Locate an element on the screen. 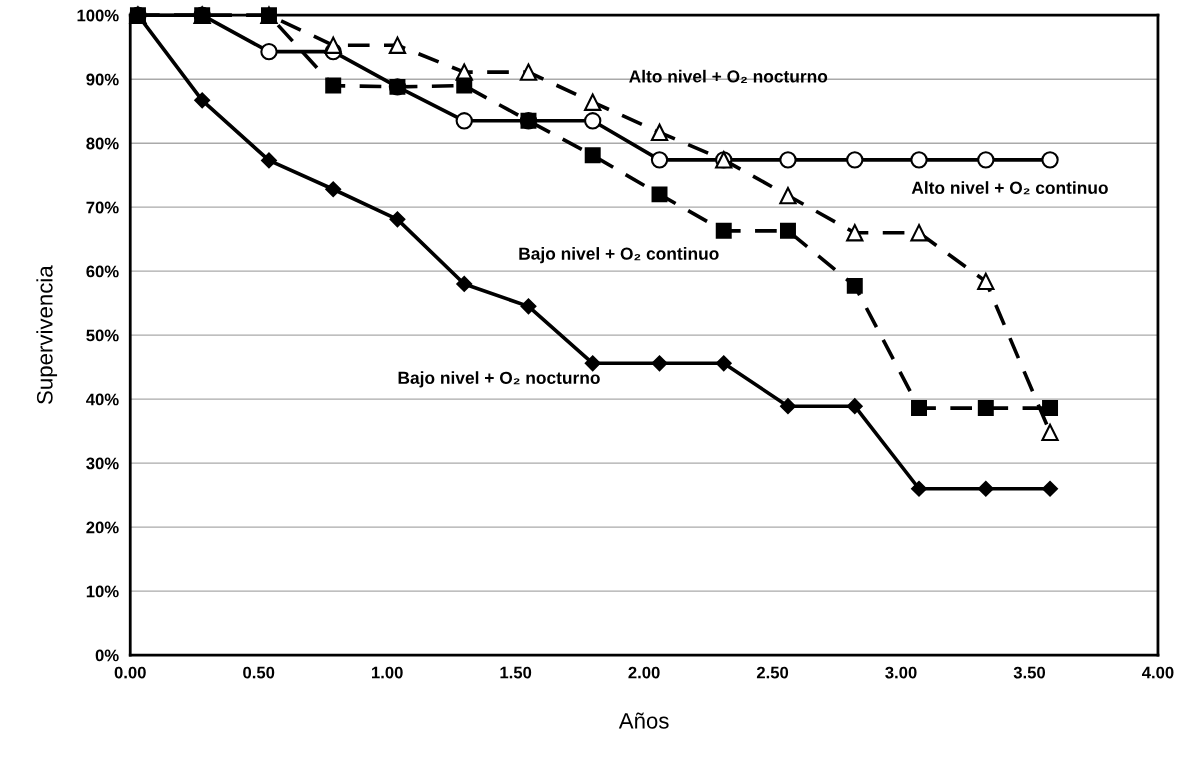 The image size is (1184, 760). y-tick-label: 80% is located at coordinates (102, 143).